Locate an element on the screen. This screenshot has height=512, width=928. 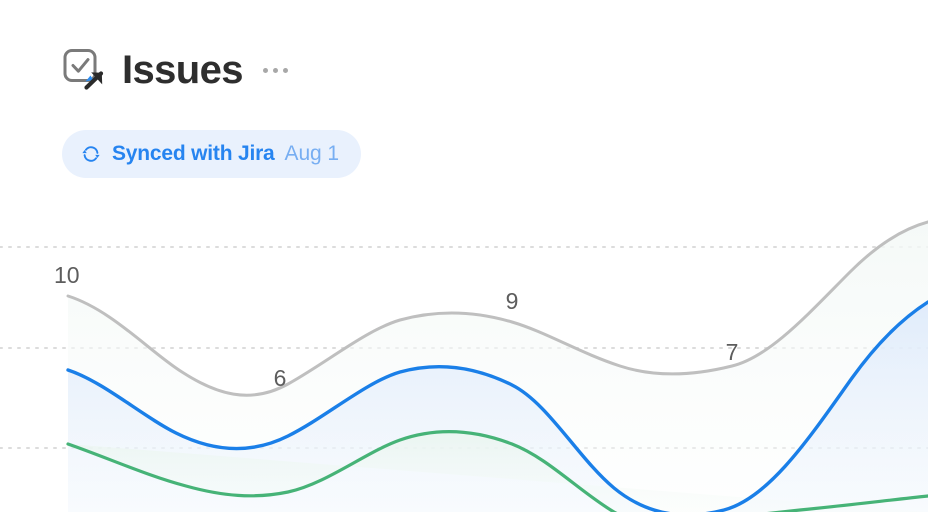
sync-status-badge: Synced with Jira Aug 1 is located at coordinates (211, 154).